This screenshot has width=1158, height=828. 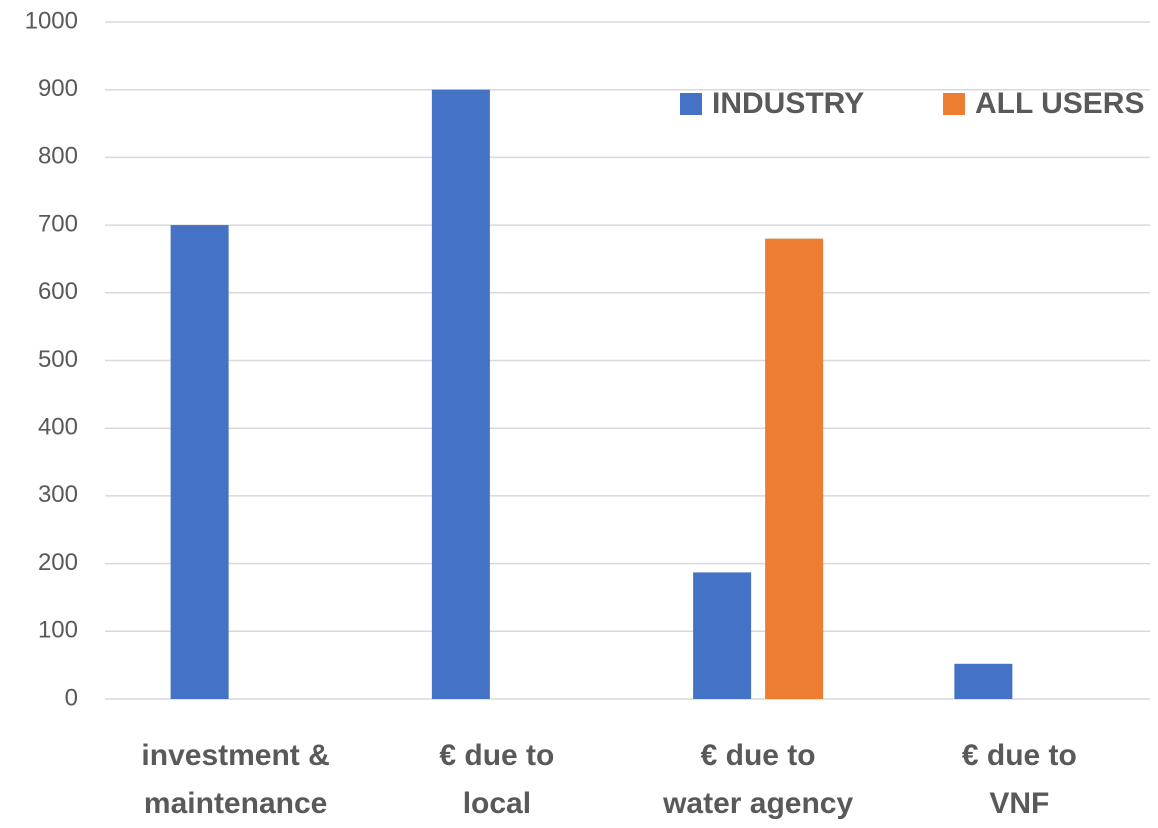 I want to click on y-tick-label: 700, so click(x=58, y=223).